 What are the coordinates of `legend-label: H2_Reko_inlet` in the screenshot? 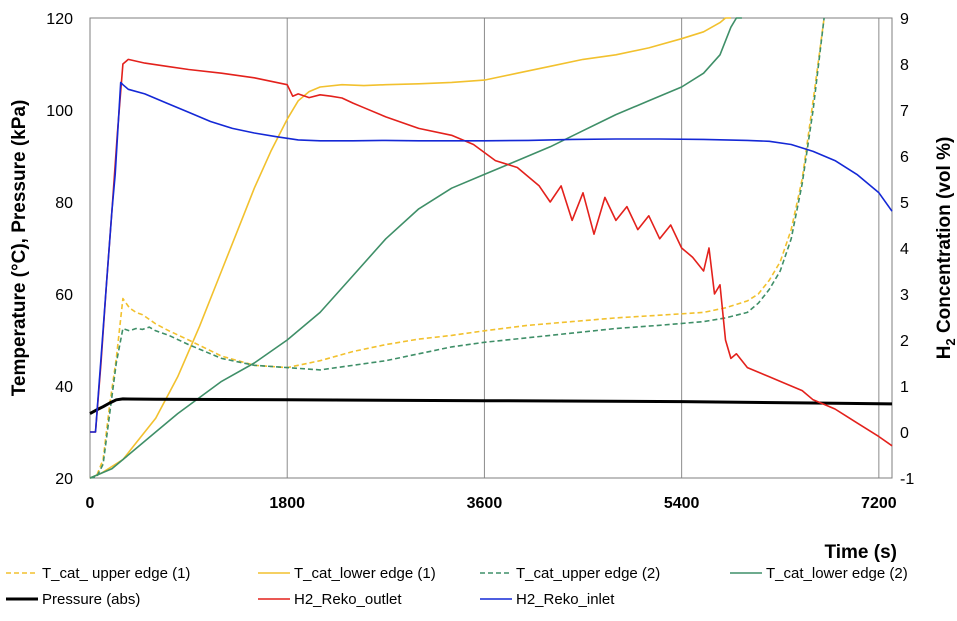 It's located at (565, 599).